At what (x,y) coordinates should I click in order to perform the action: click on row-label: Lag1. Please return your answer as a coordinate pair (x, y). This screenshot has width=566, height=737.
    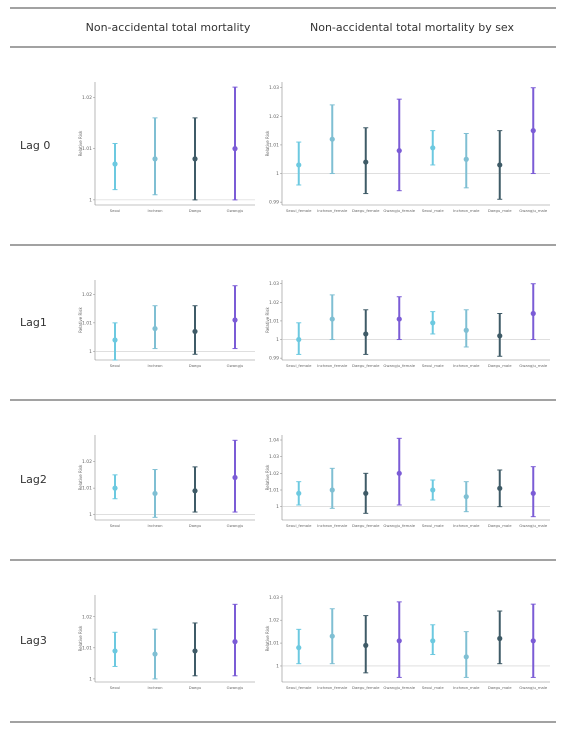
    Looking at the image, I should click on (33, 322).